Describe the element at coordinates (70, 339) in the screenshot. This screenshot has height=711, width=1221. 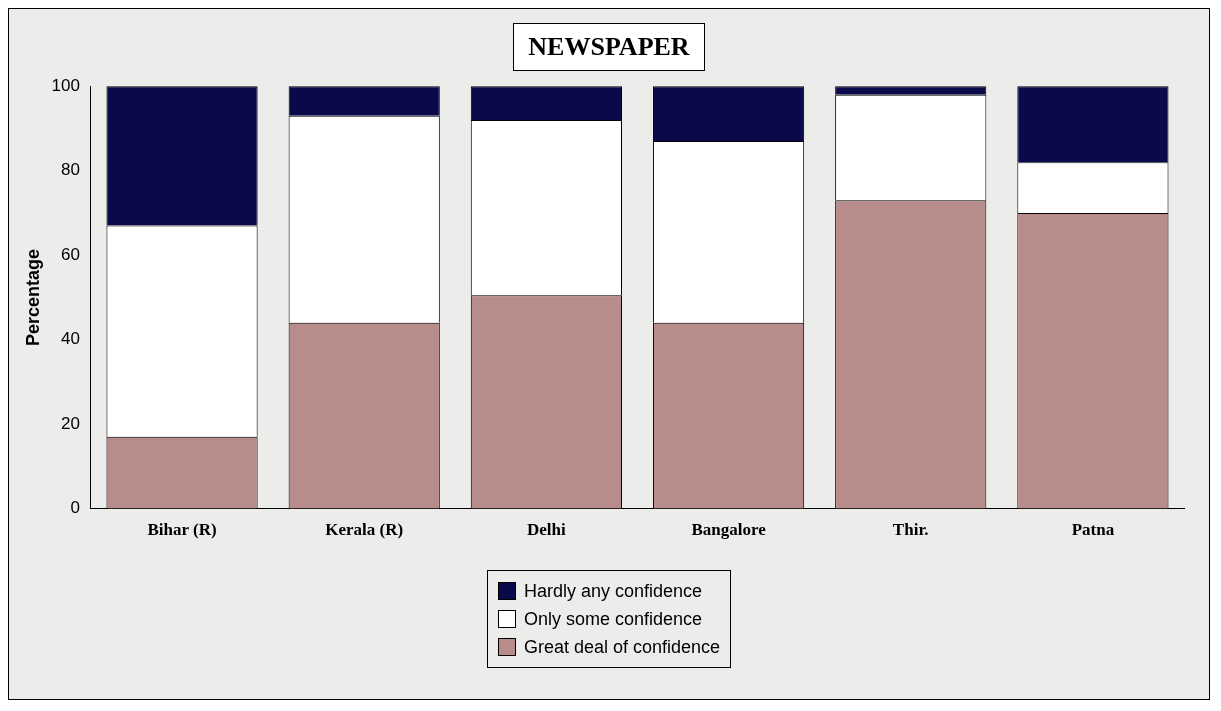
I see `y-tick-label: 40` at that location.